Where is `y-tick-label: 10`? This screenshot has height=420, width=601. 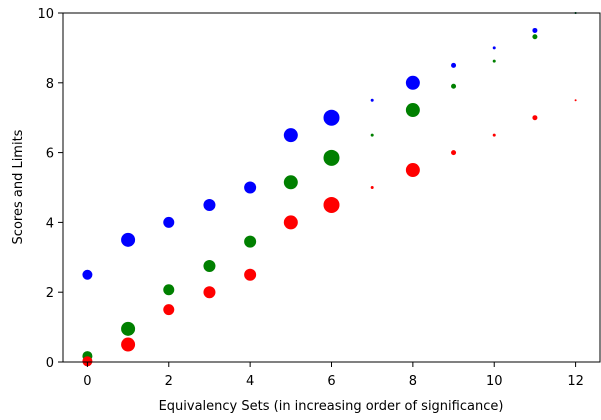
y-tick-label: 10 is located at coordinates (45, 14).